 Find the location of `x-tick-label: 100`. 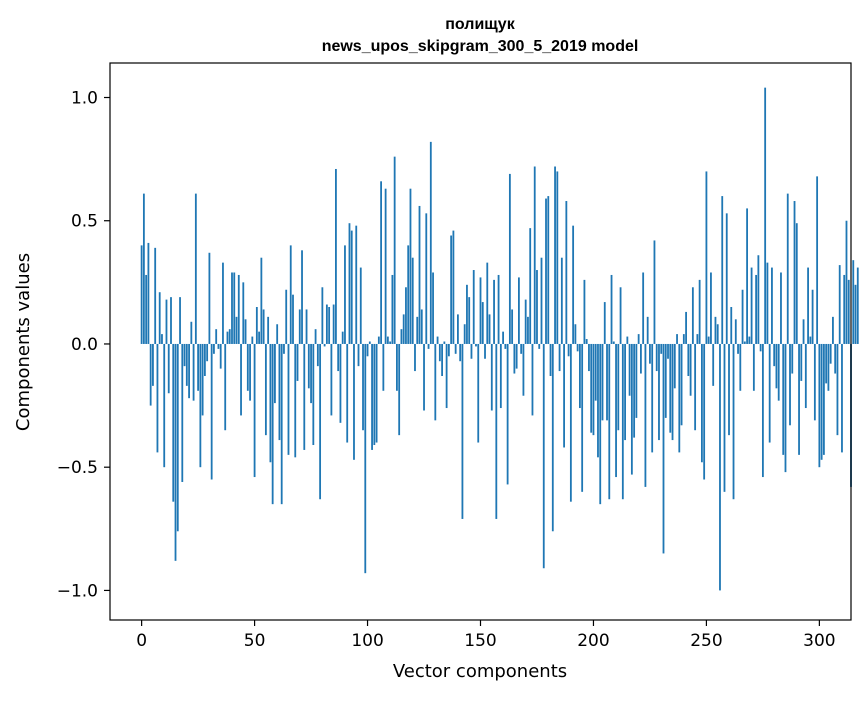

x-tick-label: 100 is located at coordinates (367, 641).